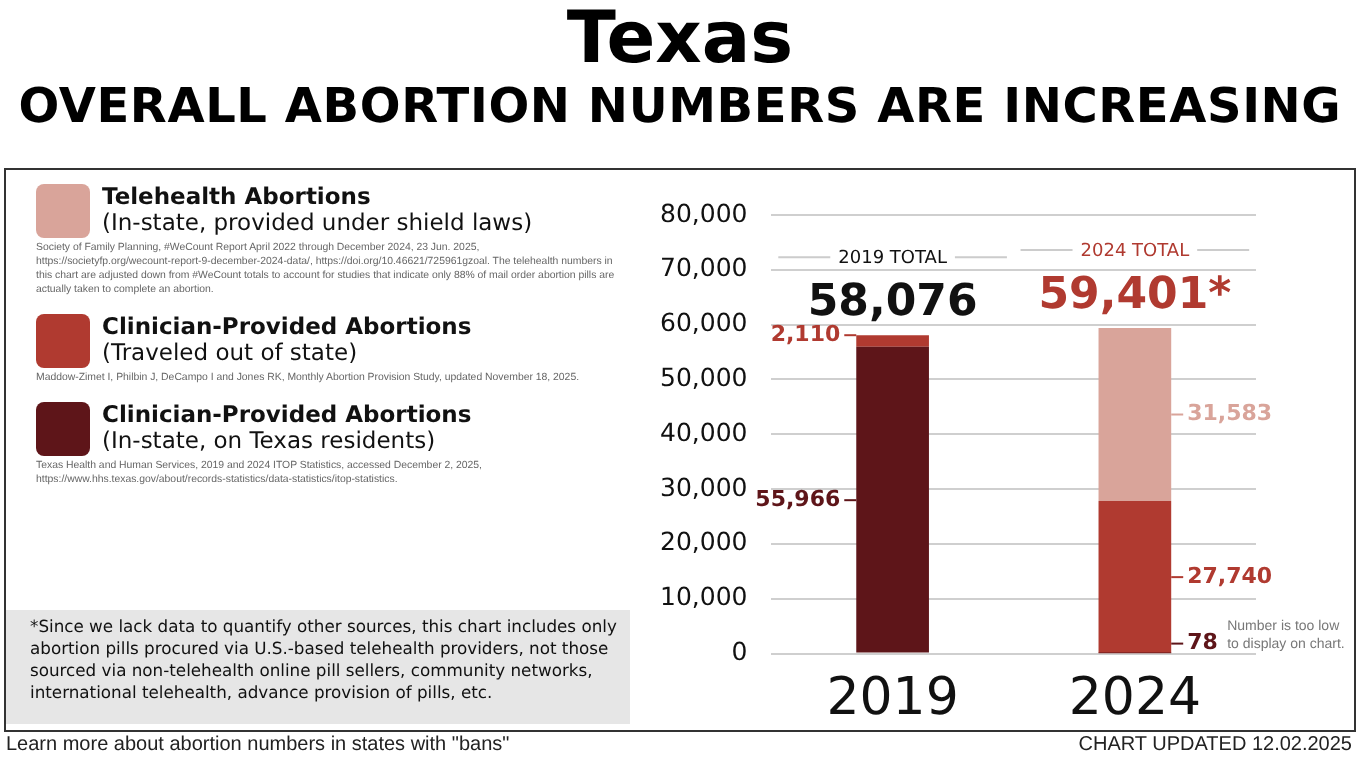 This screenshot has width=1360, height=758. I want to click on text: Learn more about abortion numbers in states with "bans", so click(258, 745).